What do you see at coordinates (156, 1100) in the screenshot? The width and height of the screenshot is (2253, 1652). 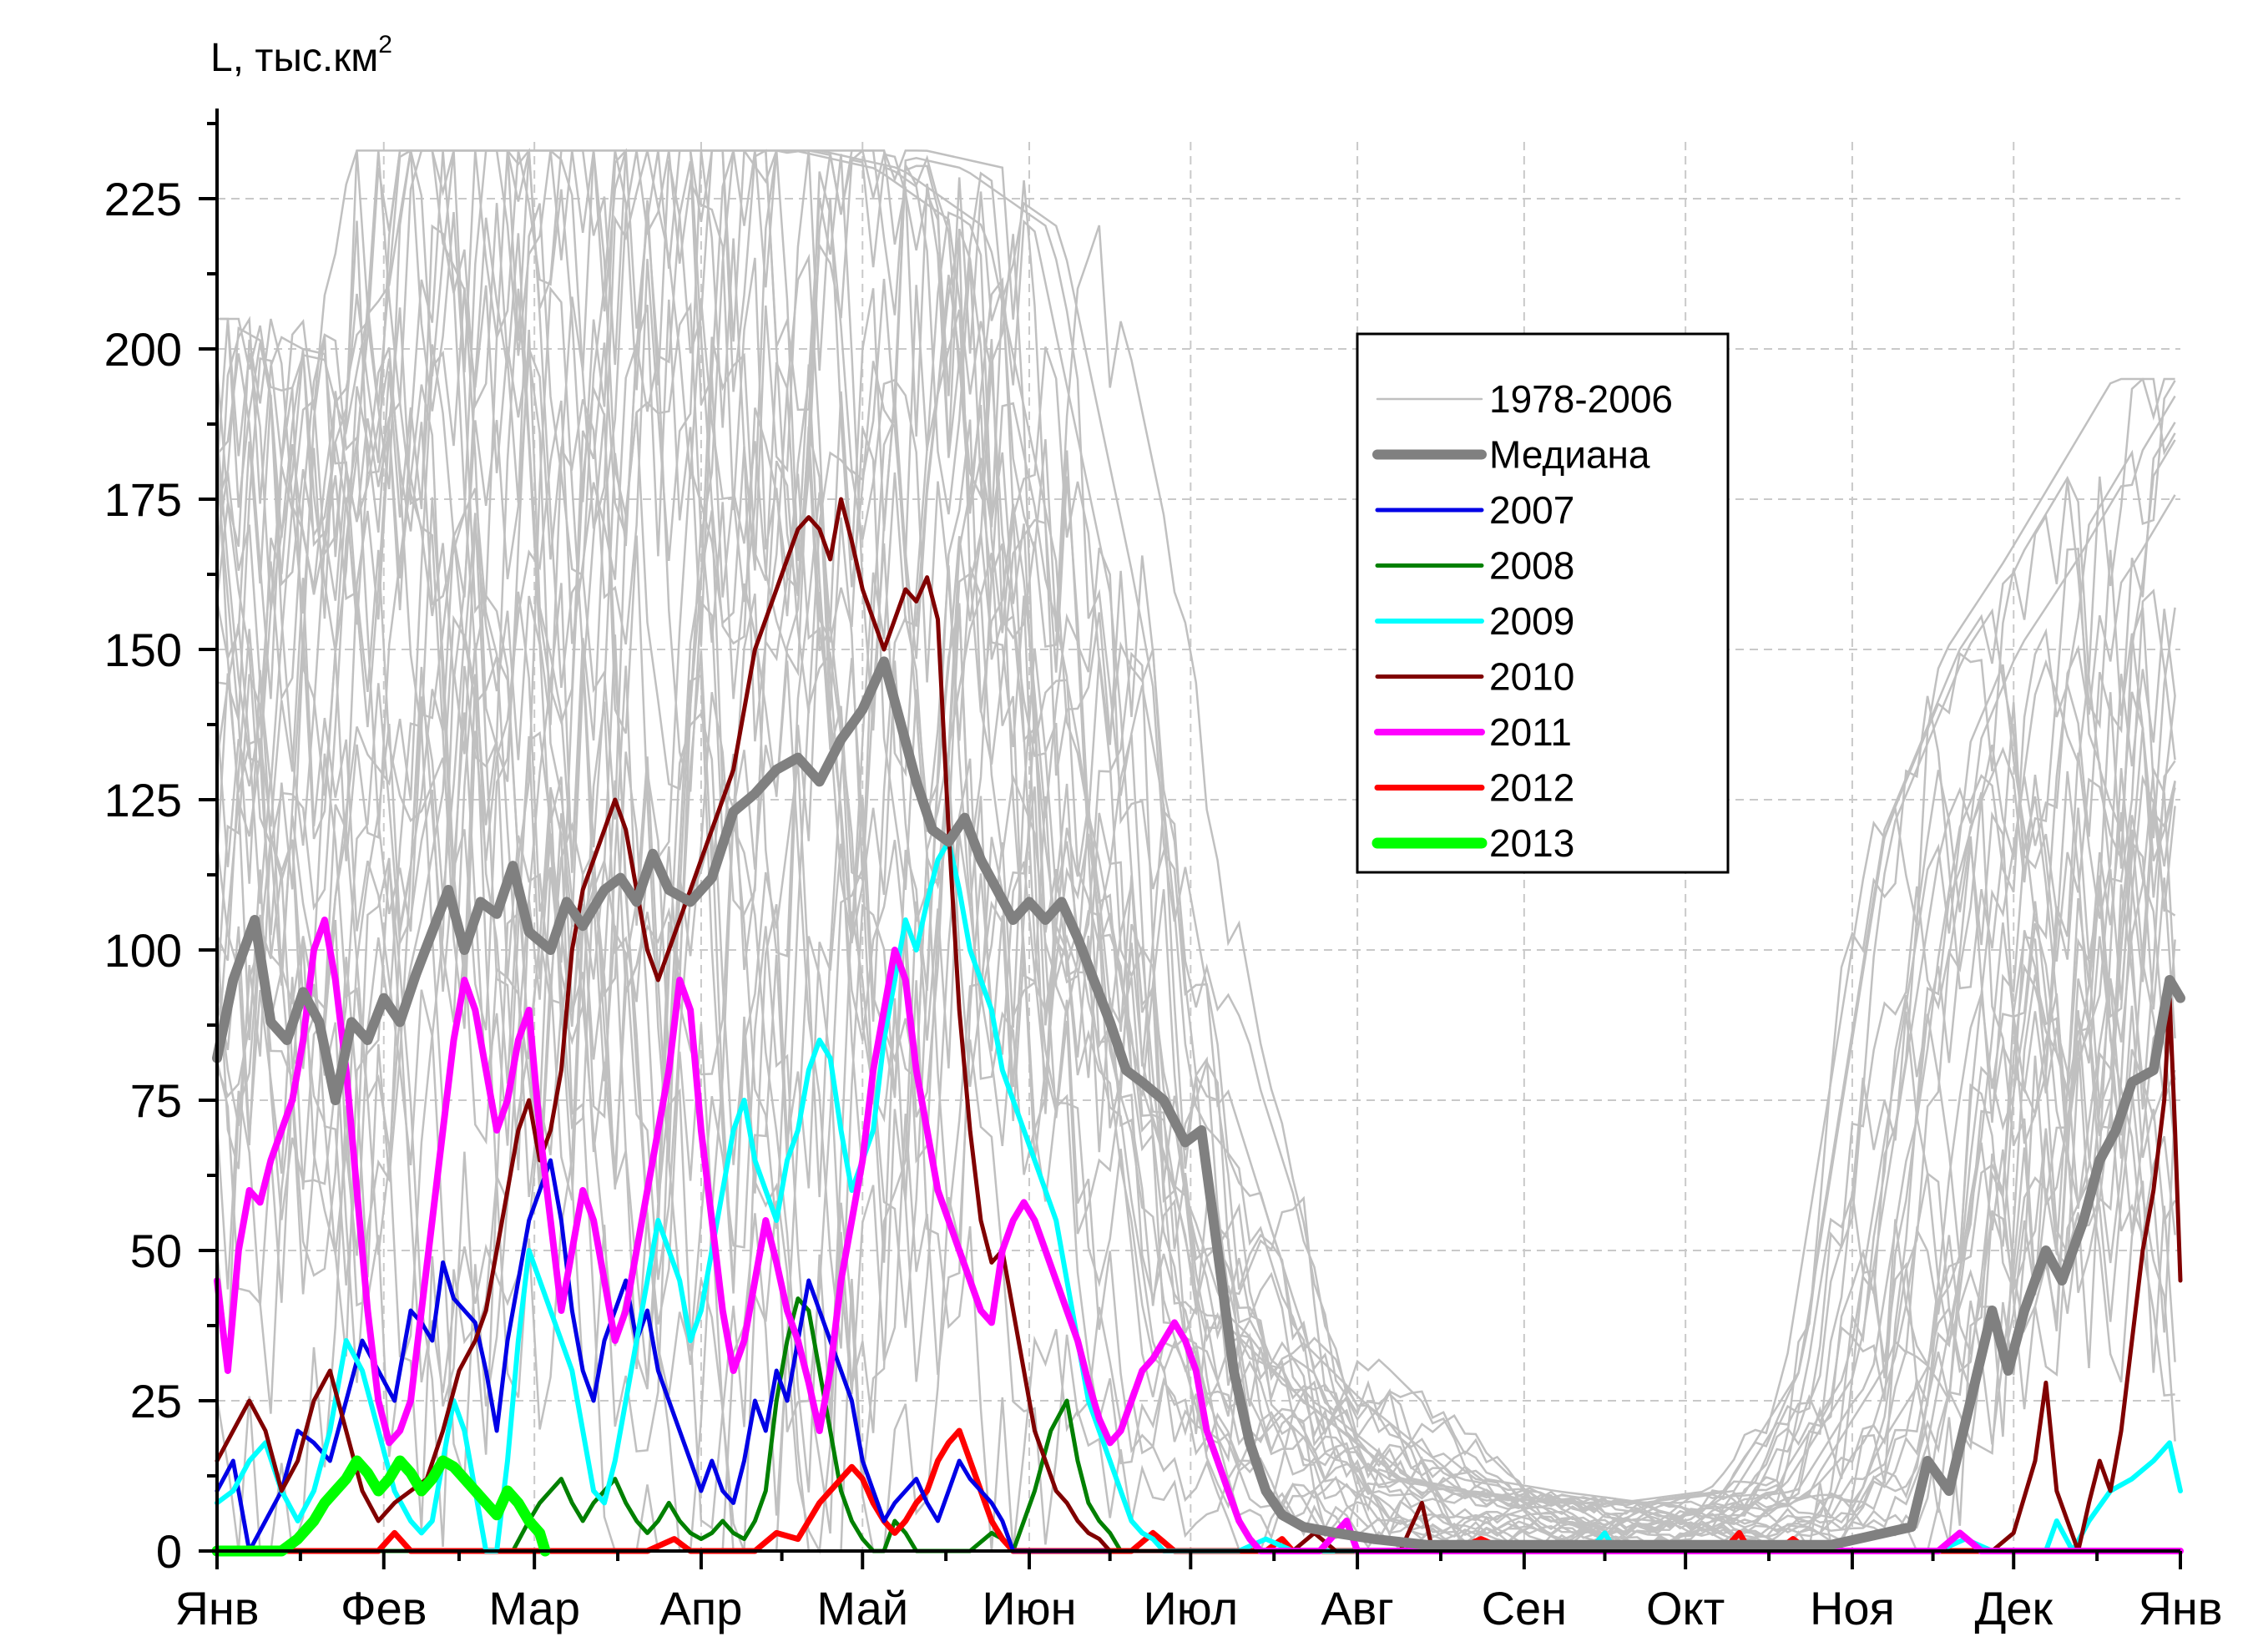 I see `y-tick-label: 75` at bounding box center [156, 1100].